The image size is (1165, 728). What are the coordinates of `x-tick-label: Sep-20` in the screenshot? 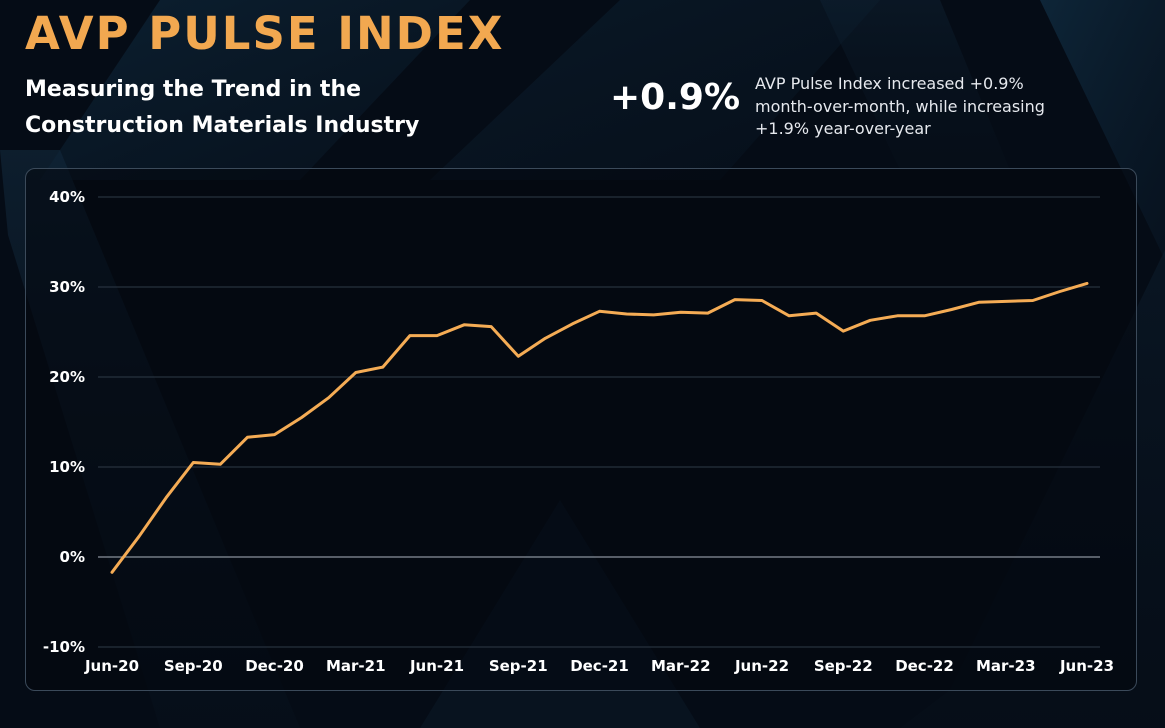 It's located at (193, 666).